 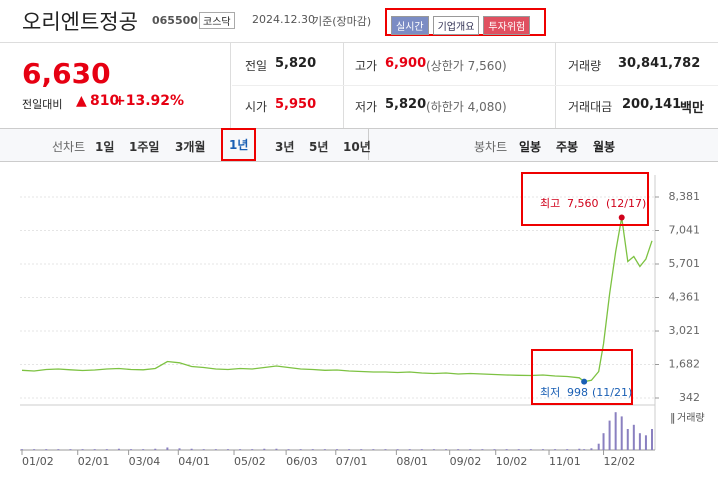 I want to click on period-tab: 1주일, so click(x=144, y=147).